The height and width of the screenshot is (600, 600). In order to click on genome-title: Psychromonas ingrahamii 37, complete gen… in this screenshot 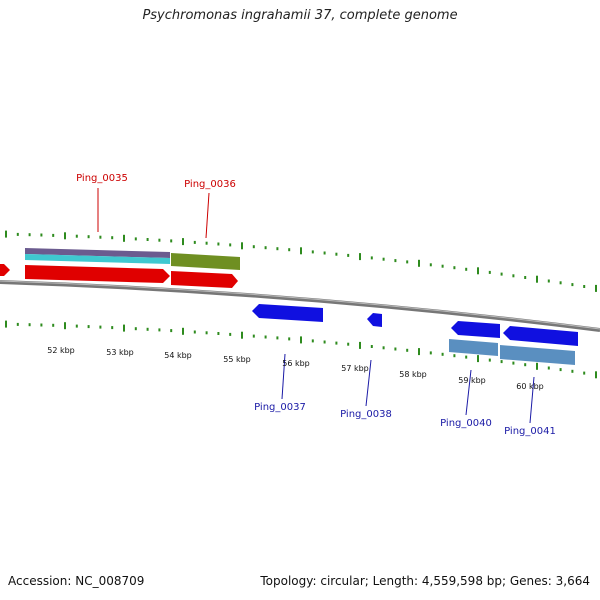, I will do `click(300, 15)`.